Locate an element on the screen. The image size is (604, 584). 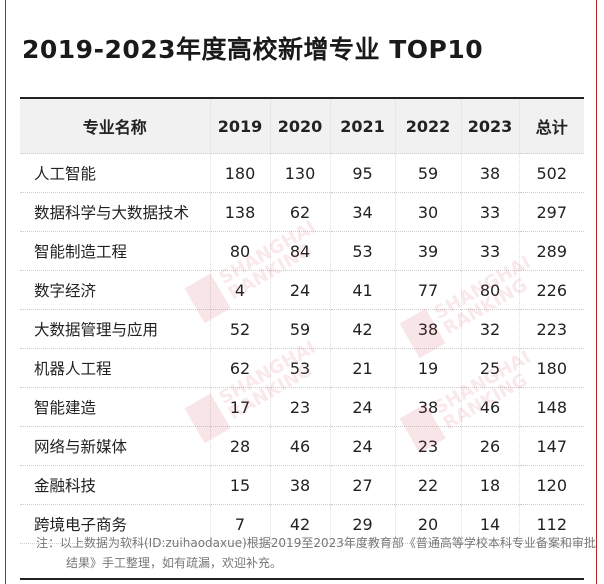
major-name-cell: 智能建造 is located at coordinates (115, 407).